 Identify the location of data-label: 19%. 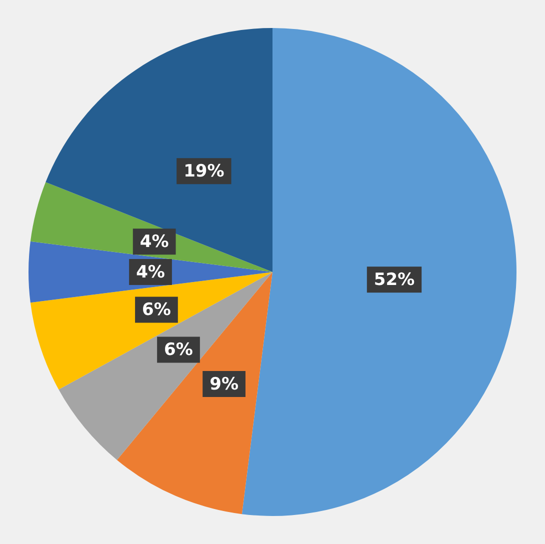
(204, 172).